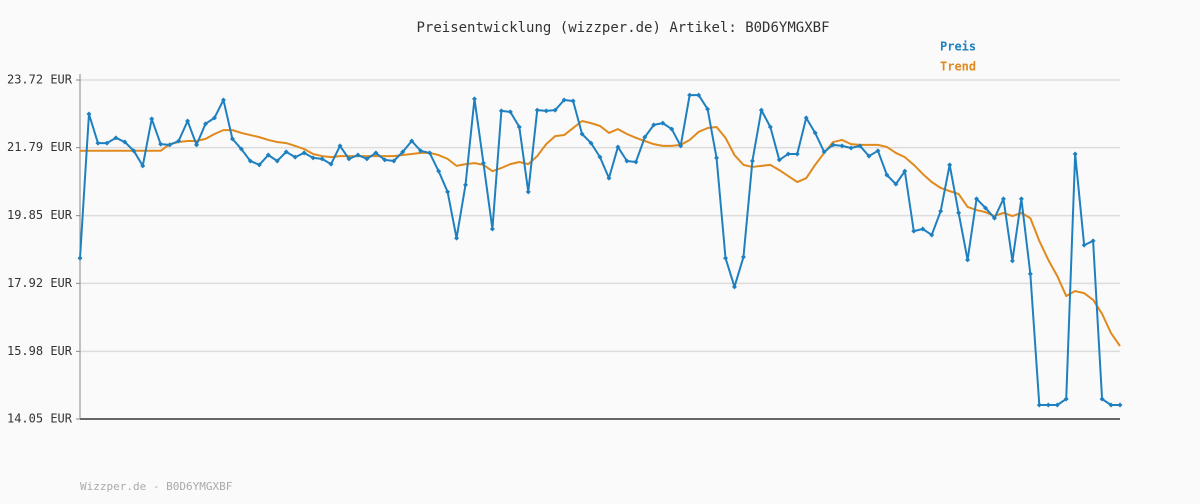  Describe the element at coordinates (40, 419) in the screenshot. I see `y-tick-label: 14.05 EUR` at that location.